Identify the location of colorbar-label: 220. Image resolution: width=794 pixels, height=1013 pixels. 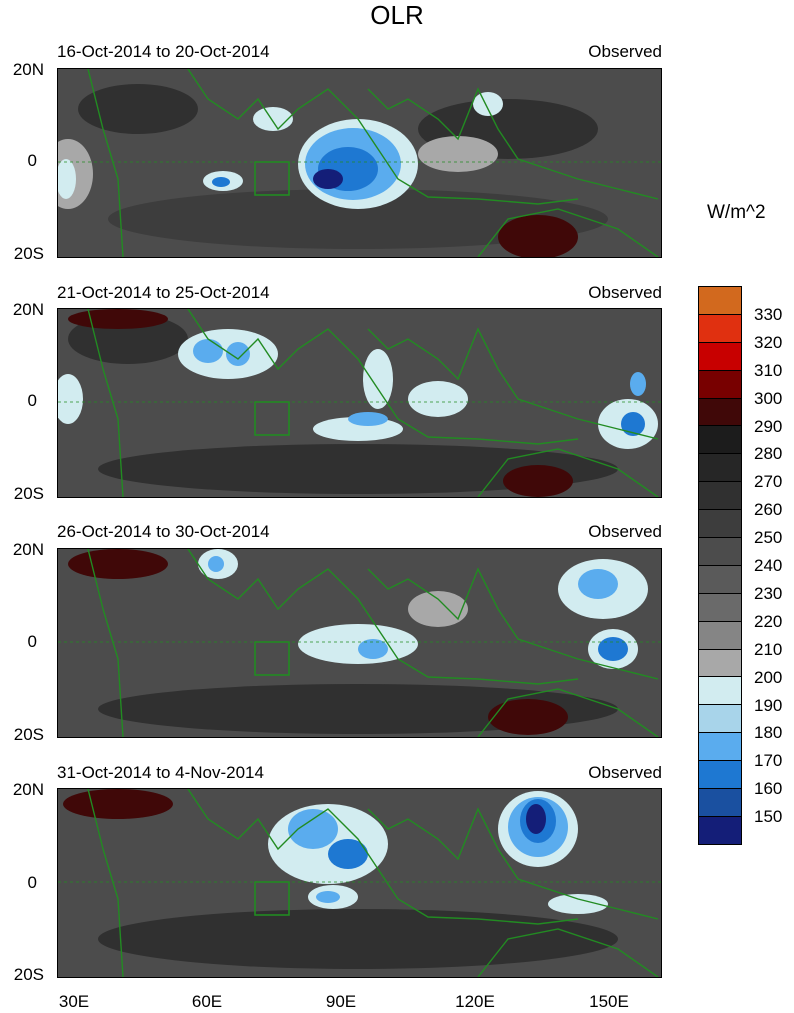
(768, 621).